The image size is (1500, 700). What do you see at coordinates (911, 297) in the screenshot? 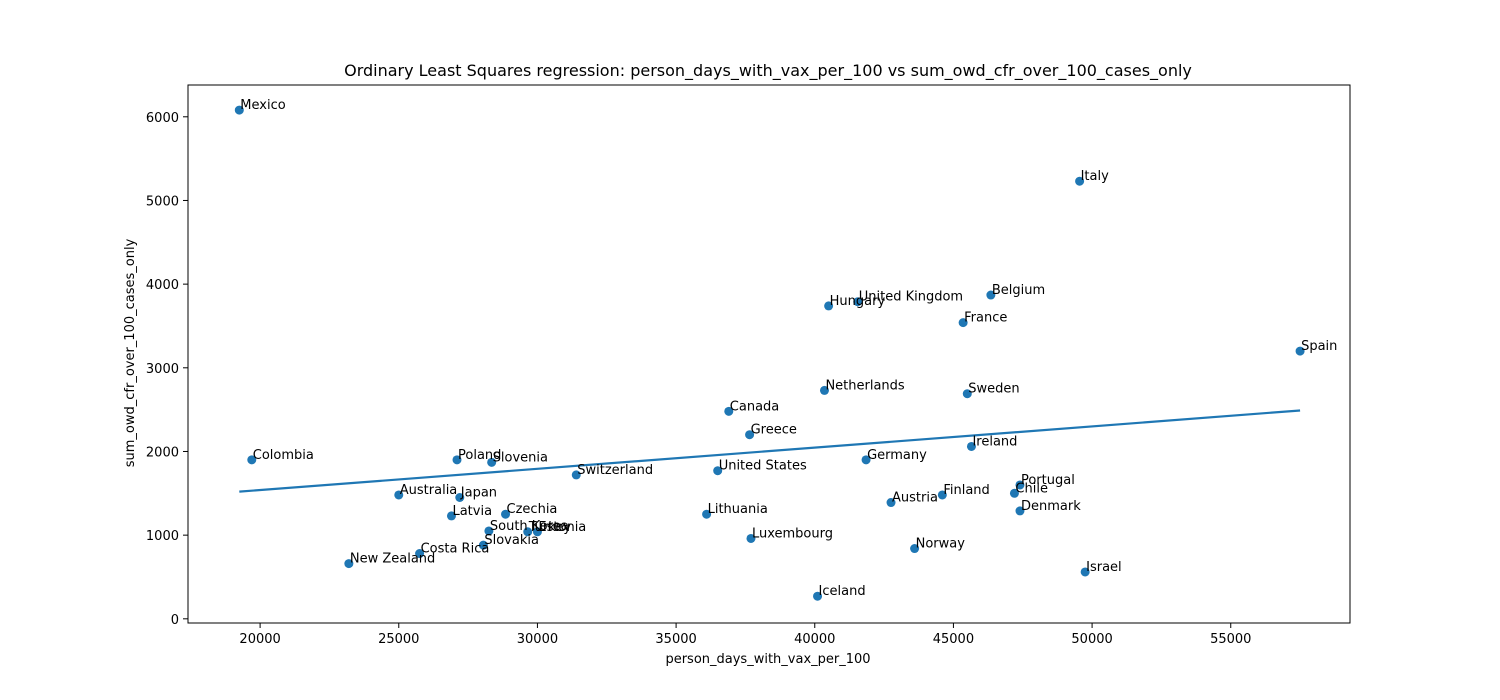
I see `point-label: United Kingdom` at bounding box center [911, 297].